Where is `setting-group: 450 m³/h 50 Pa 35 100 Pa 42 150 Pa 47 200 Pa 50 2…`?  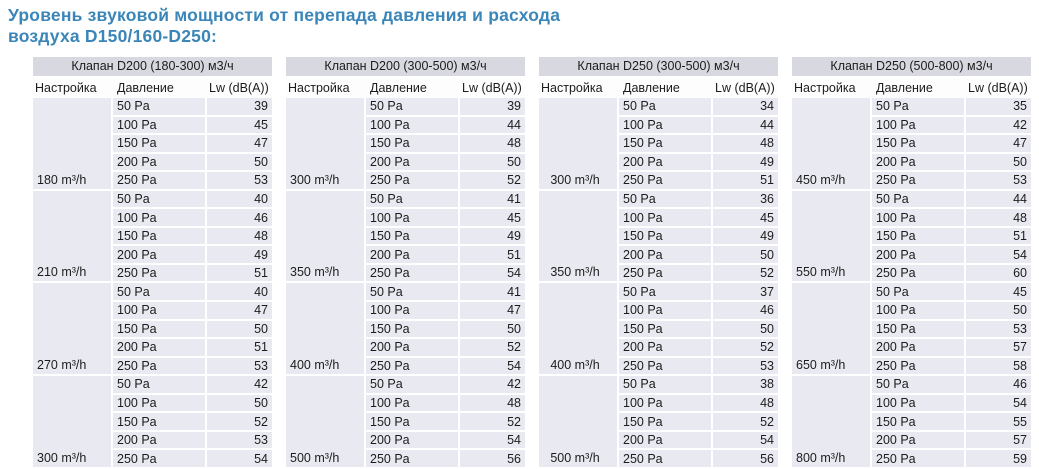
setting-group: 450 m³/h 50 Pa 35 100 Pa 42 150 Pa 47 200 Pa 50 2… is located at coordinates (911, 144).